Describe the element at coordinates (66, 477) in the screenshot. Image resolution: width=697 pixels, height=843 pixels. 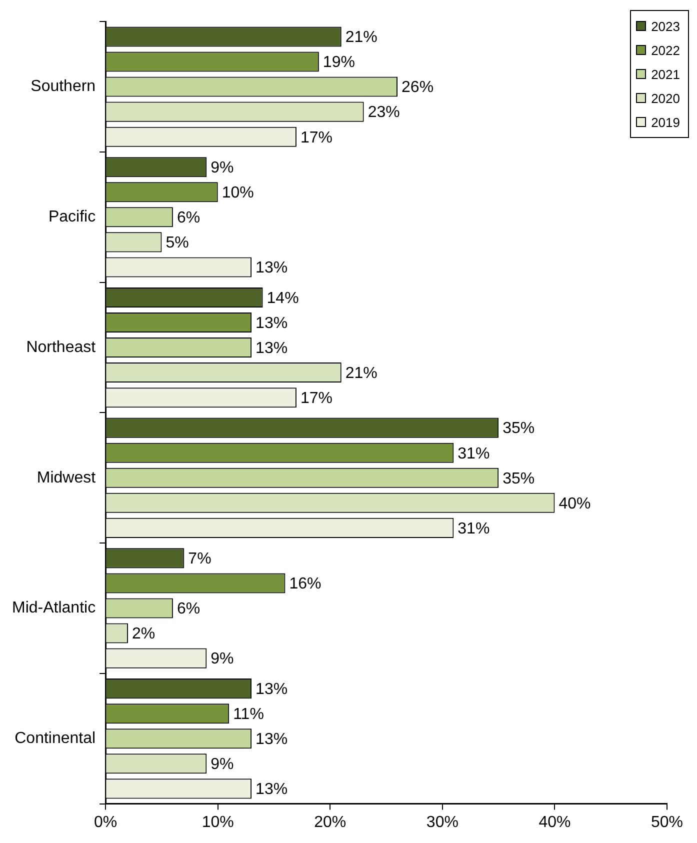
I see `y-tick-label: Midwest` at that location.